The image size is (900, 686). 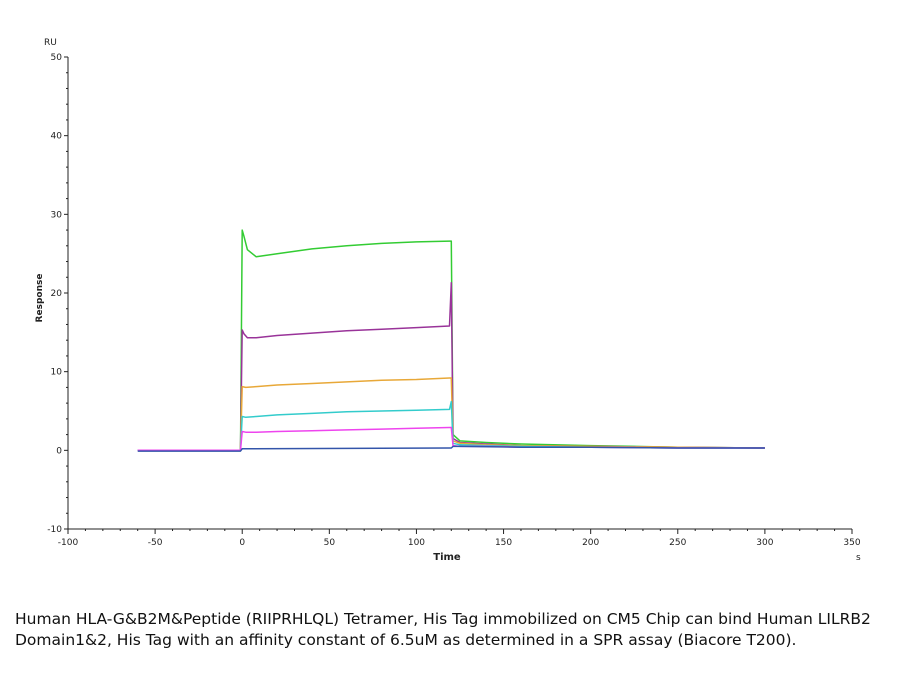 I want to click on y-tick-label: 0, so click(x=59, y=451).